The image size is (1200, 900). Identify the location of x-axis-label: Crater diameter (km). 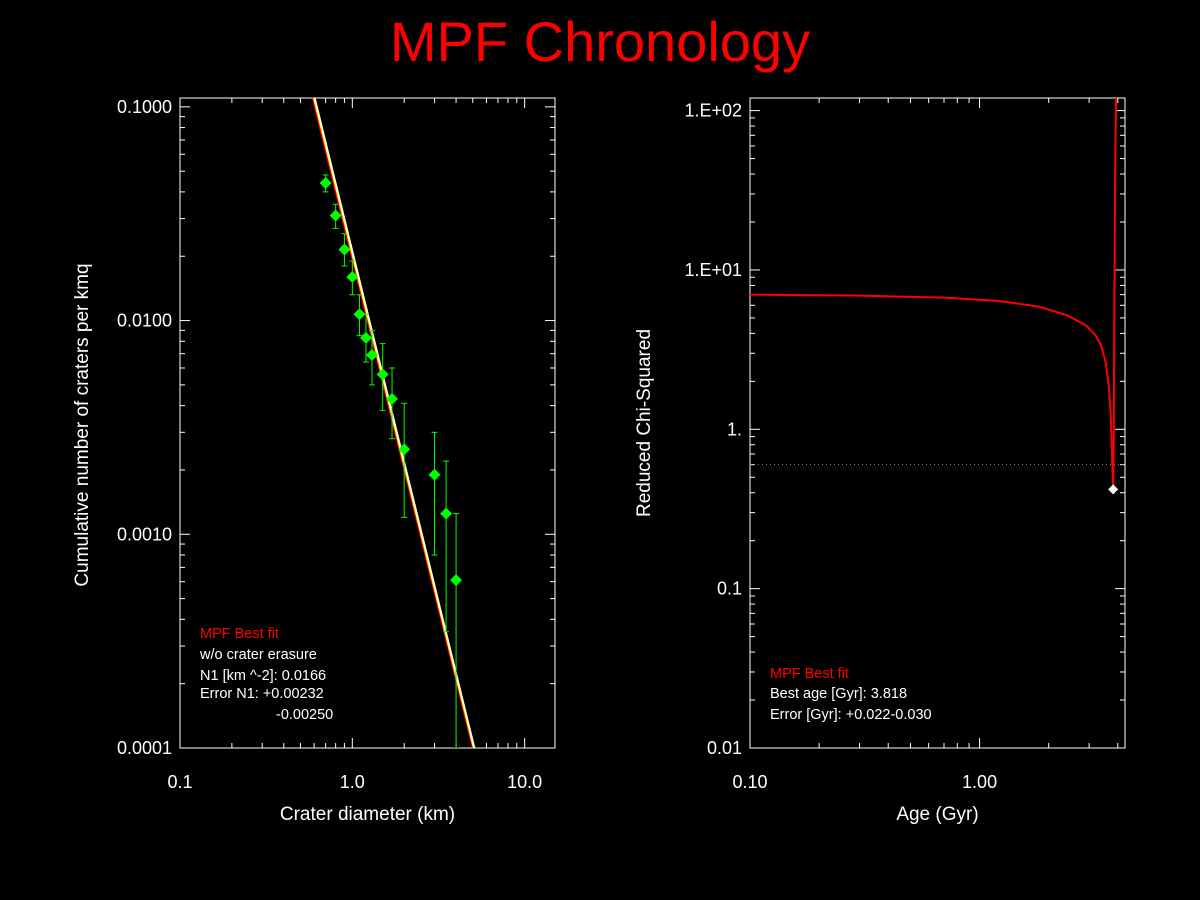
(367, 814).